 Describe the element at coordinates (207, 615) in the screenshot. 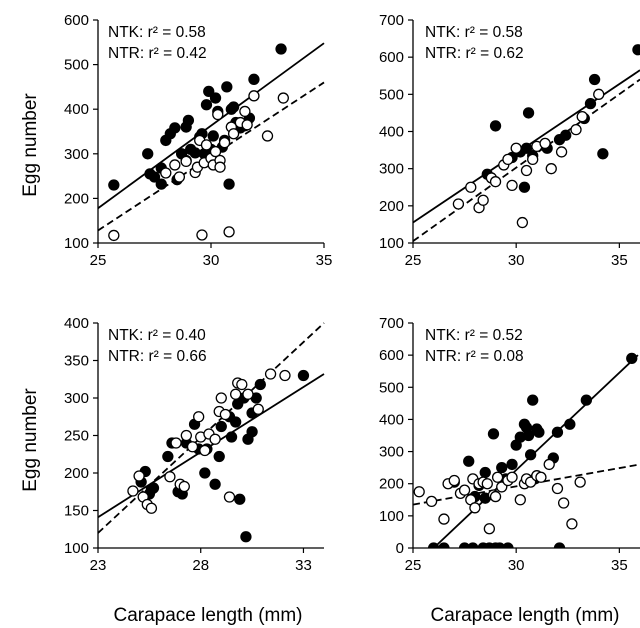

I see `x-axis-label-left: Carapace length (mm)` at that location.